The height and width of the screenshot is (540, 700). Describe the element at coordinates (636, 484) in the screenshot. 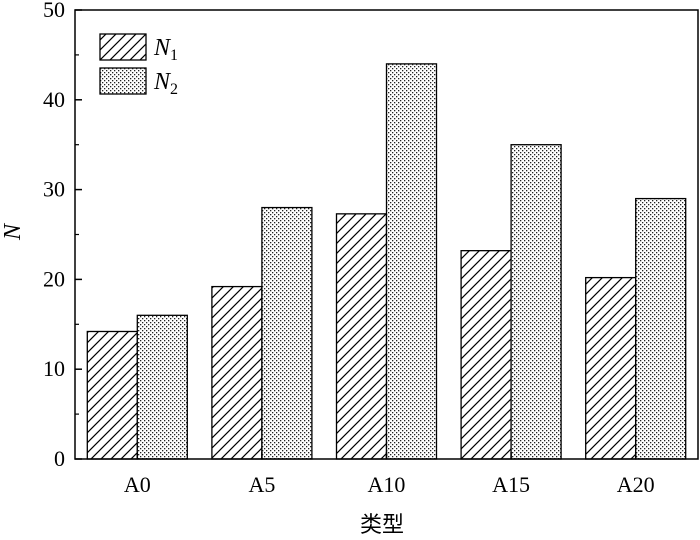

I see `x-tick-label: A20` at that location.